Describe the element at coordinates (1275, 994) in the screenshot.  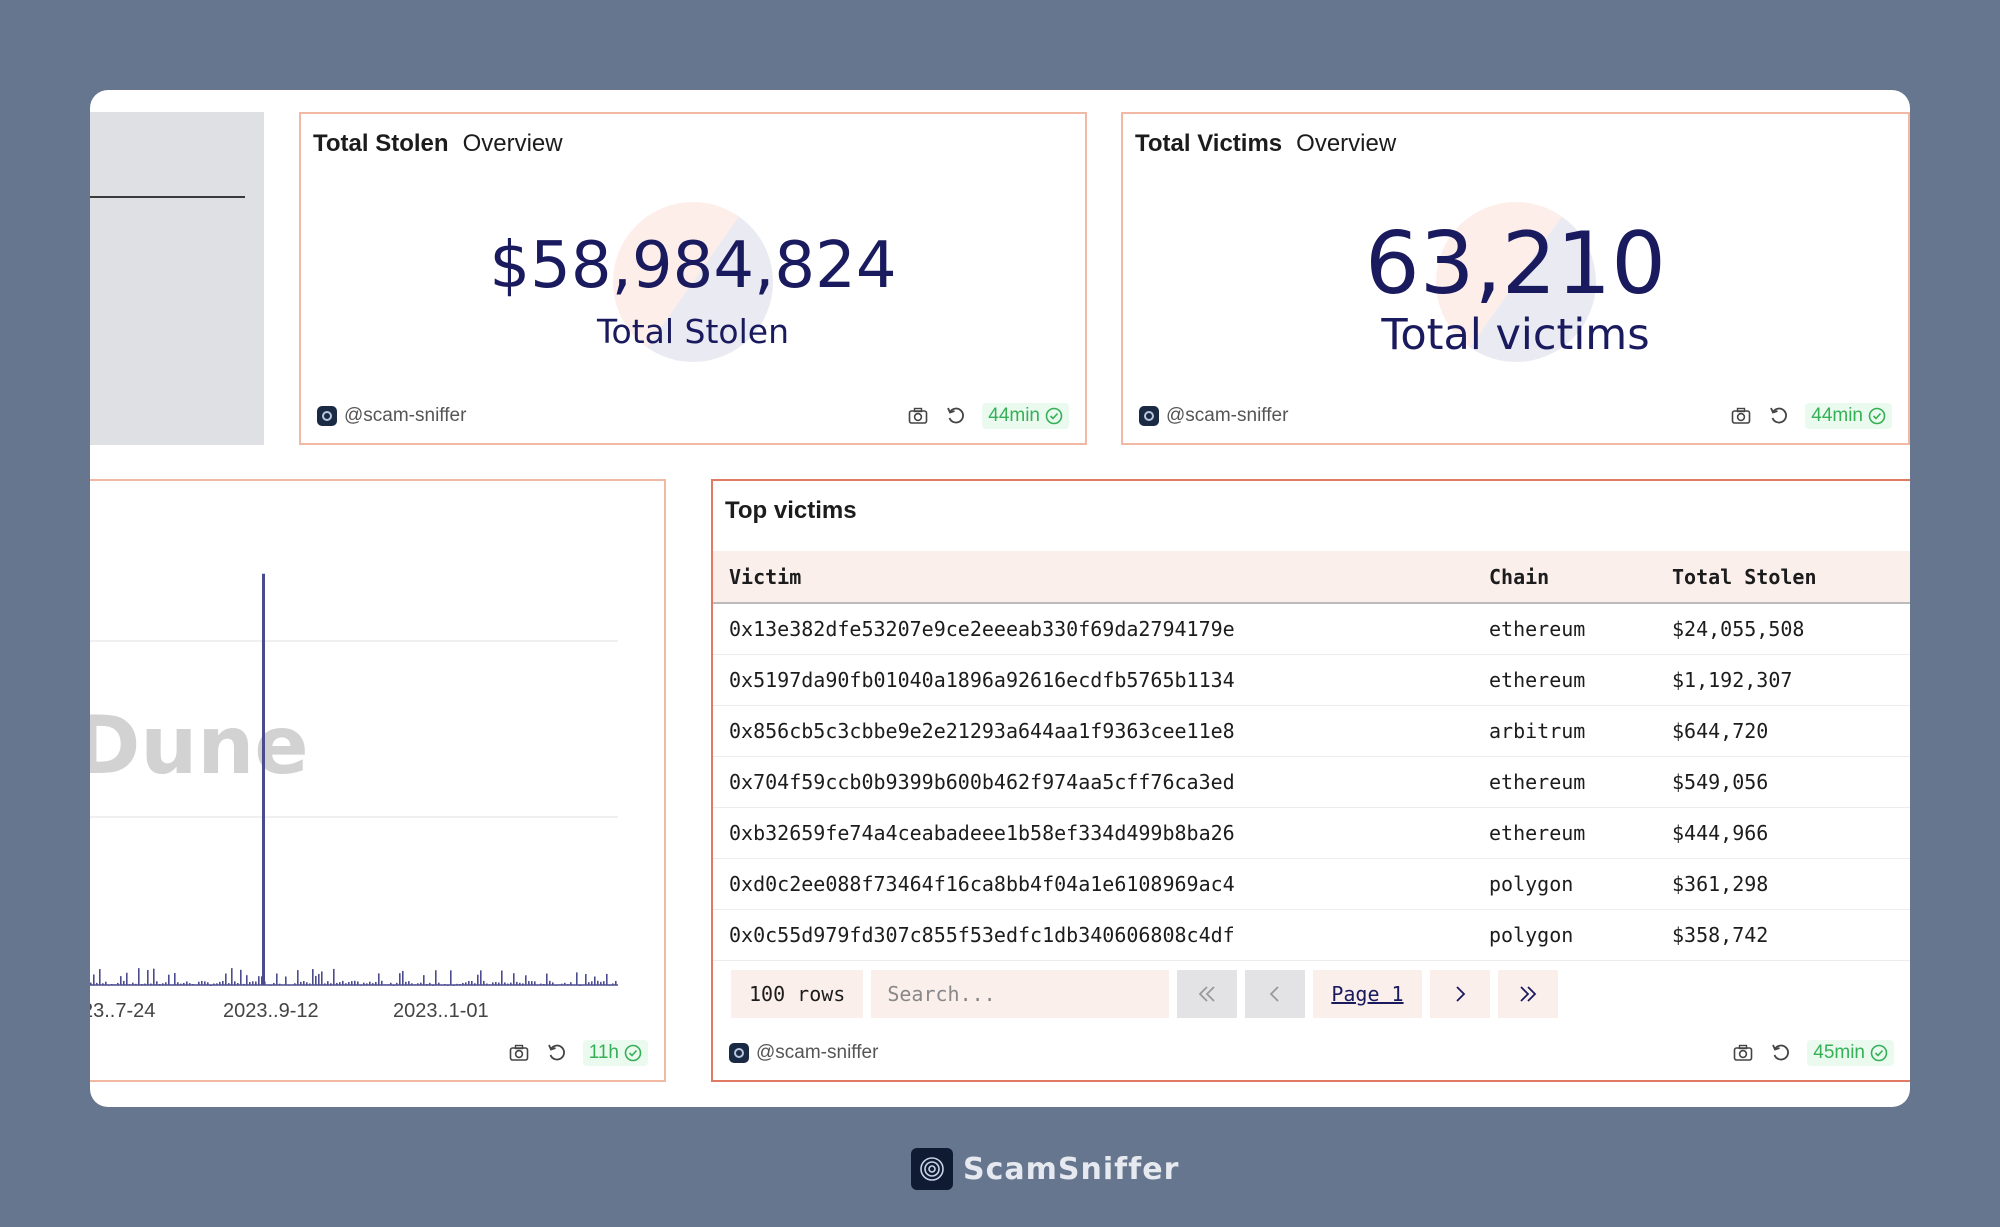
I see `previous-page-button` at that location.